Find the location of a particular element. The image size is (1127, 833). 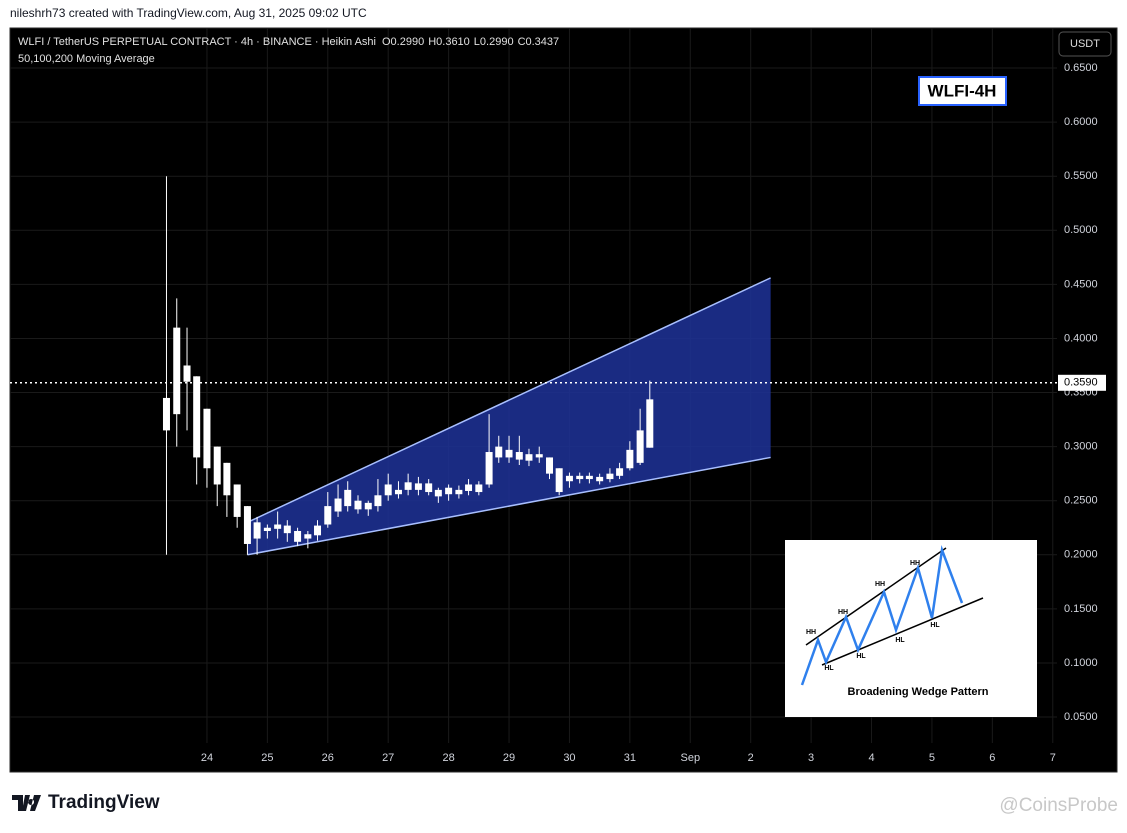

x-tick-label: 3 is located at coordinates (811, 758).